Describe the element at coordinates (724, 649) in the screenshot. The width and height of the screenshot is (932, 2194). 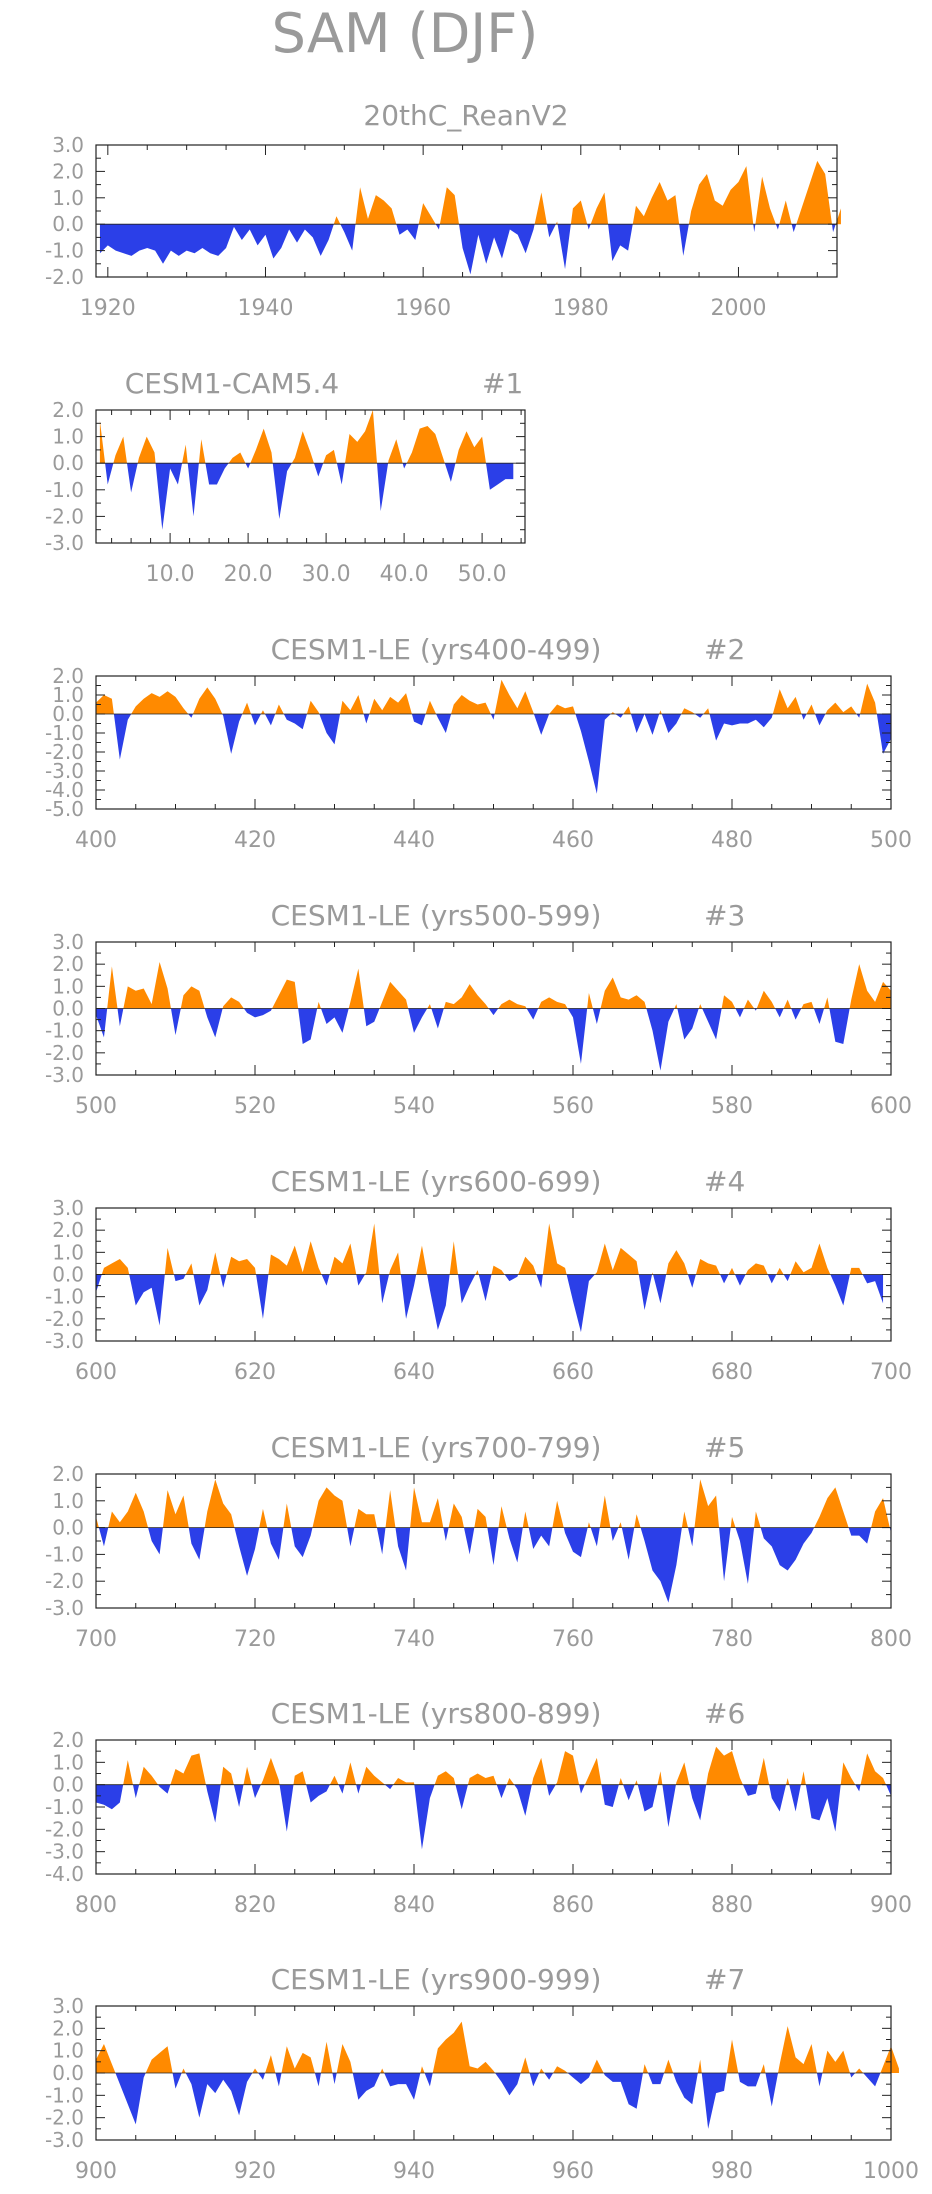
I see `panel-subtitle: #2` at that location.